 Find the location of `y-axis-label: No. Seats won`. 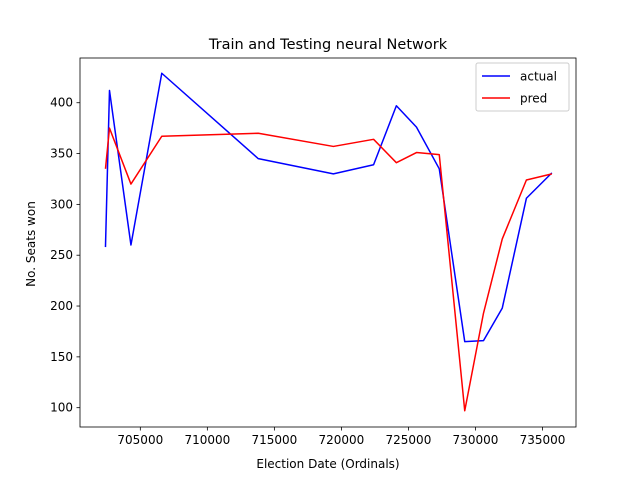

y-axis-label: No. Seats won is located at coordinates (31, 244).